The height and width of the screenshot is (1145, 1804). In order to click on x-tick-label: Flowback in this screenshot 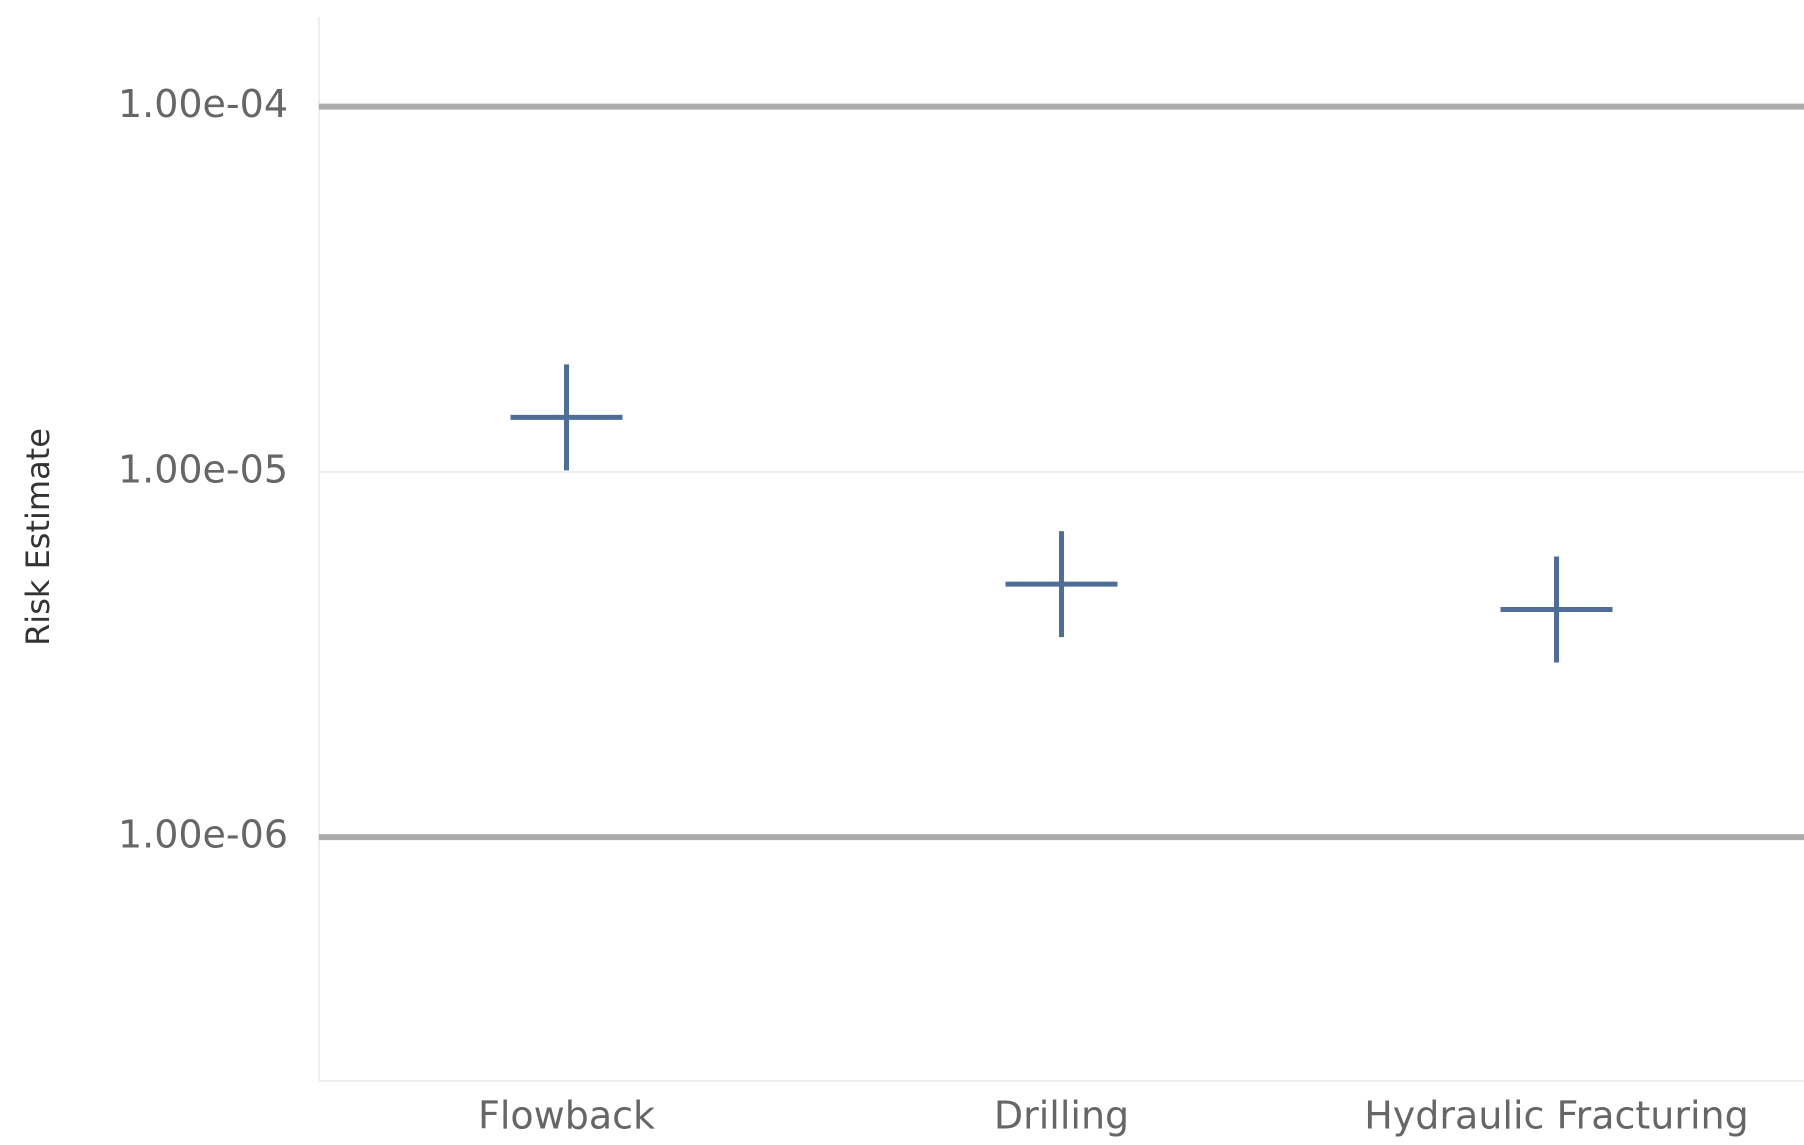, I will do `click(566, 1116)`.